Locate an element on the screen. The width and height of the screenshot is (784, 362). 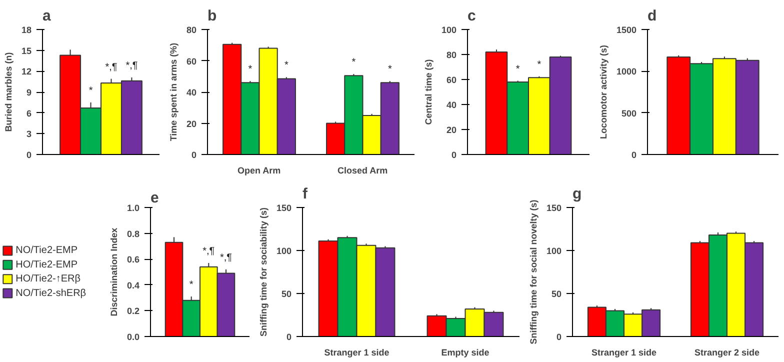
y-tick-label: 3 is located at coordinates (29, 134).